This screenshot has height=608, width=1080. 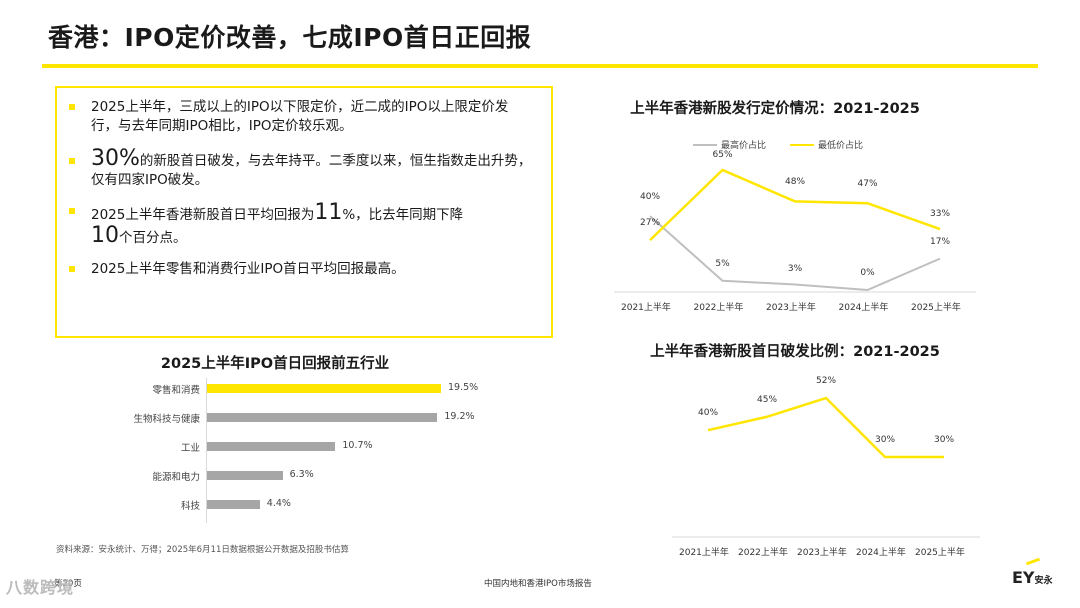 I want to click on legend-swatch-yellow, so click(x=802, y=144).